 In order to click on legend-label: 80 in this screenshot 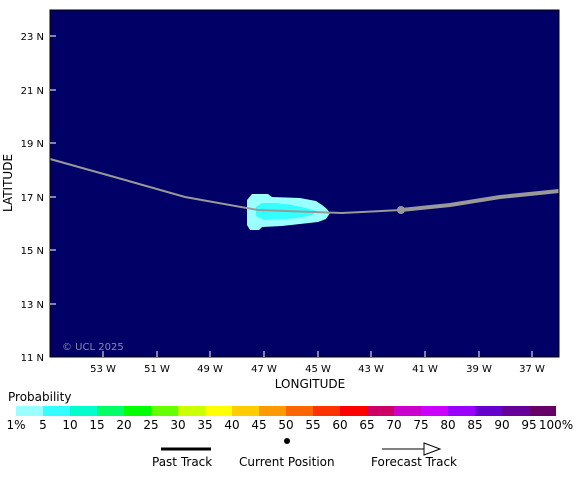, I will do `click(448, 425)`.